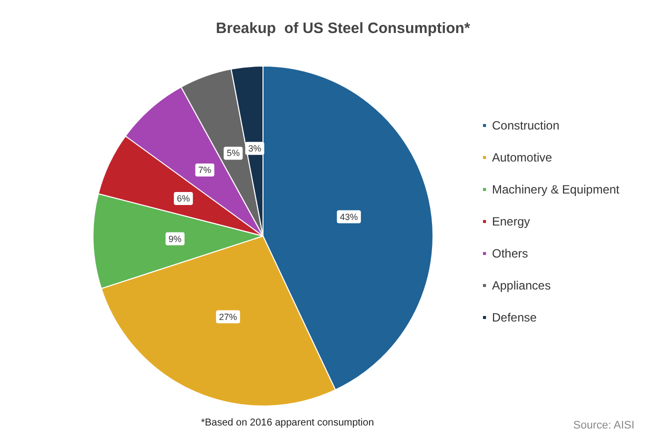  I want to click on data-label: 3%, so click(255, 148).